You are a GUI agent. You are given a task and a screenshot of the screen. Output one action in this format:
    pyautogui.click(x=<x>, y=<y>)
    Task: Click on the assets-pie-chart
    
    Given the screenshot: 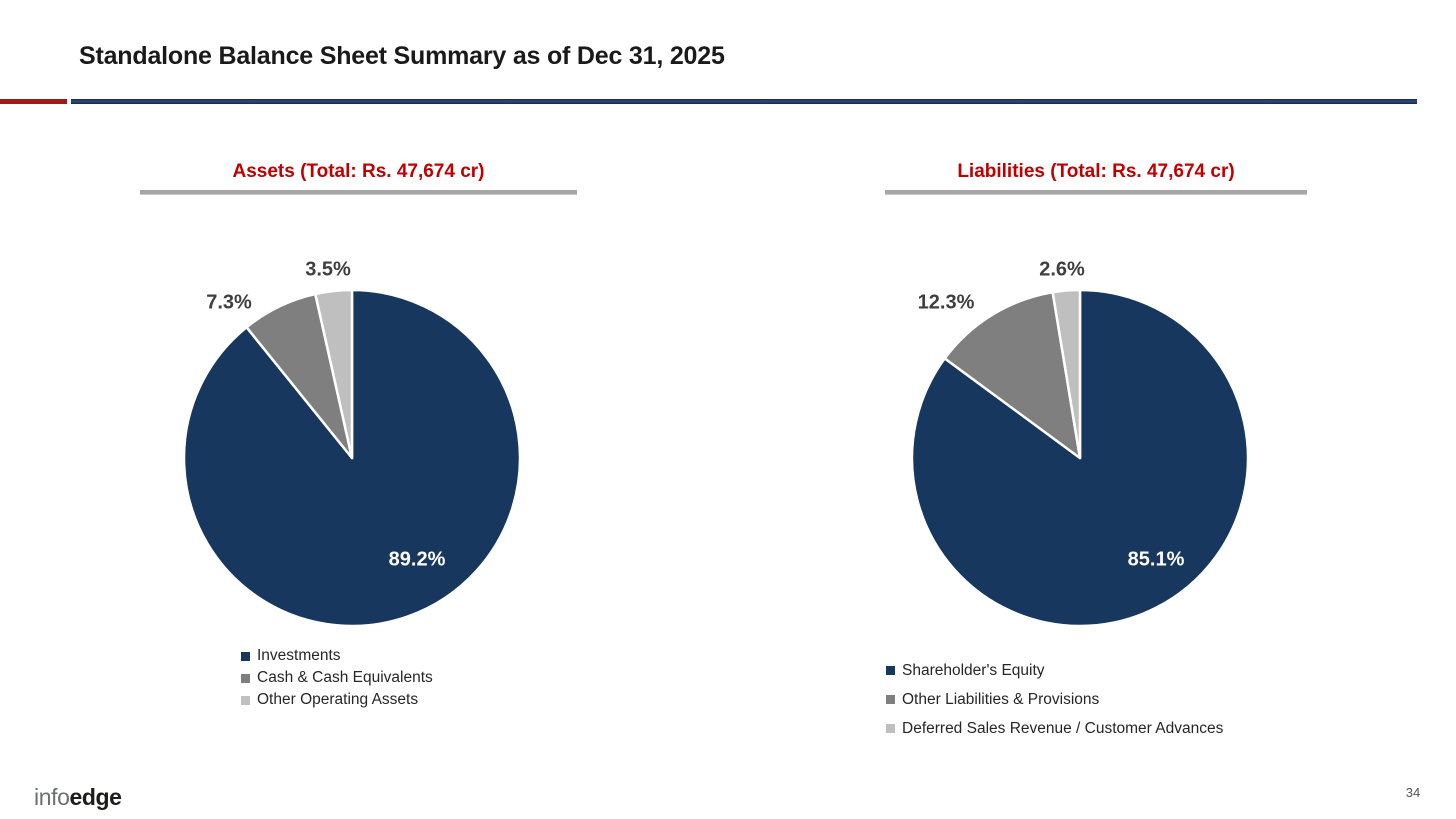 What is the action you would take?
    pyautogui.click(x=352, y=458)
    